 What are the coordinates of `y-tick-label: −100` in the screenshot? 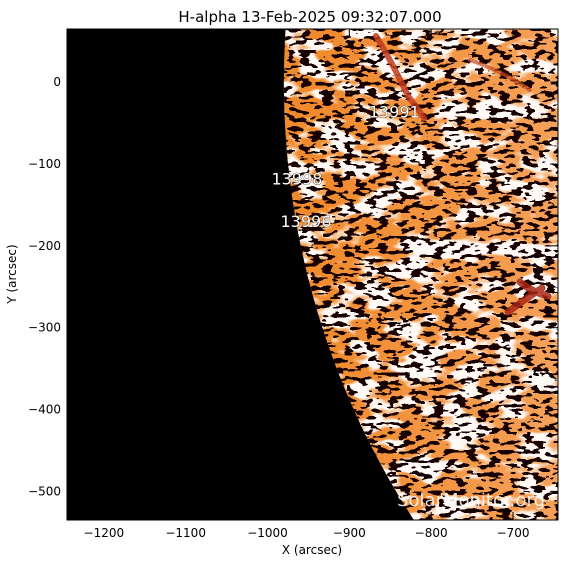 It's located at (44, 164).